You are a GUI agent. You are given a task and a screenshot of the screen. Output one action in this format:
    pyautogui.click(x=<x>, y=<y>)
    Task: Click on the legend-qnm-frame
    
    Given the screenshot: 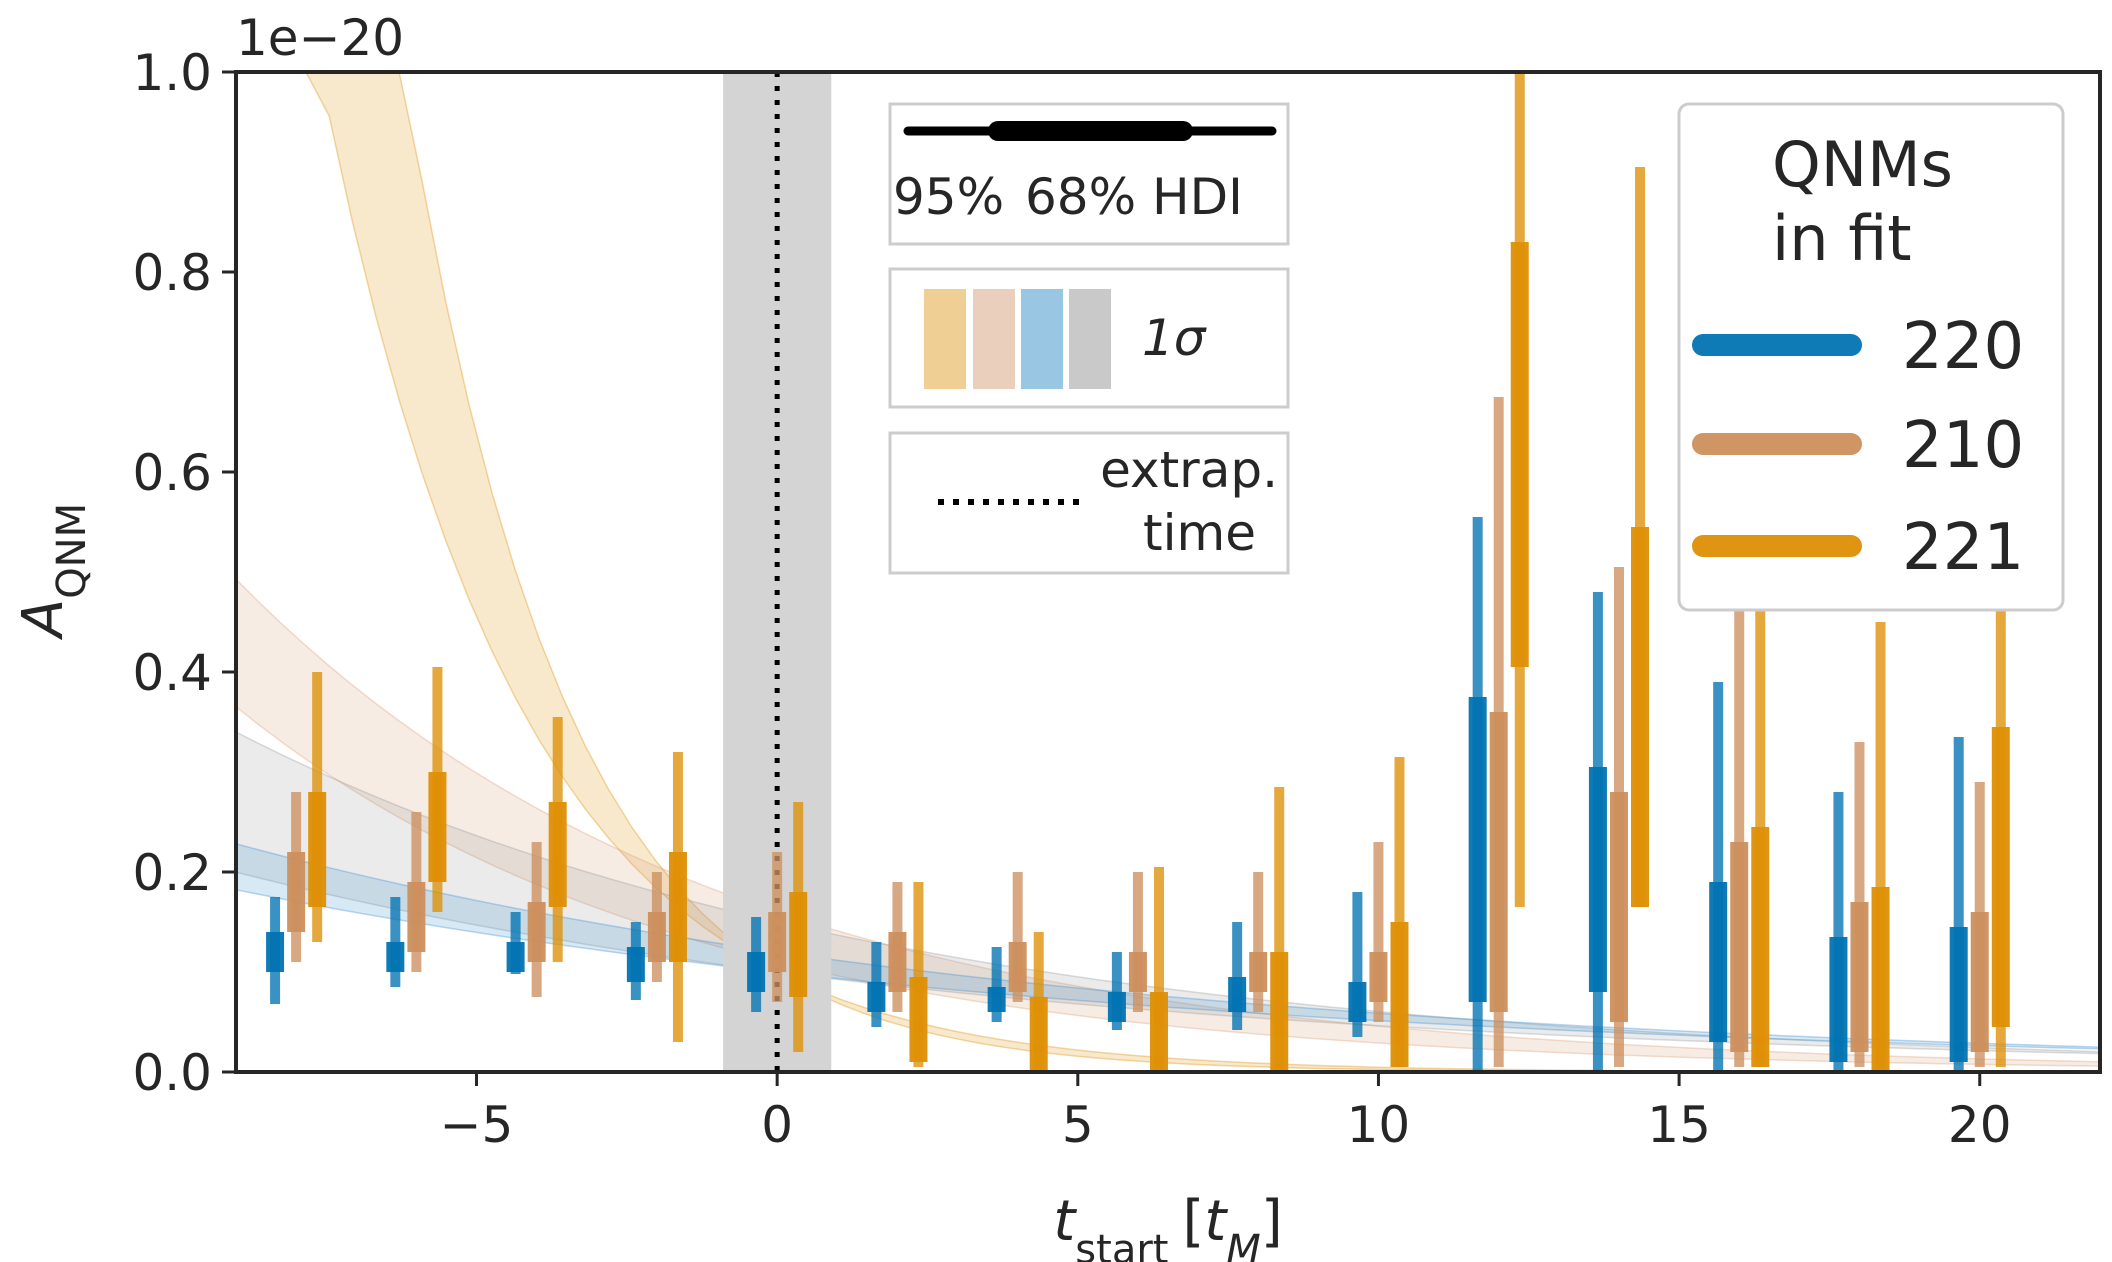 What is the action you would take?
    pyautogui.click(x=1871, y=357)
    